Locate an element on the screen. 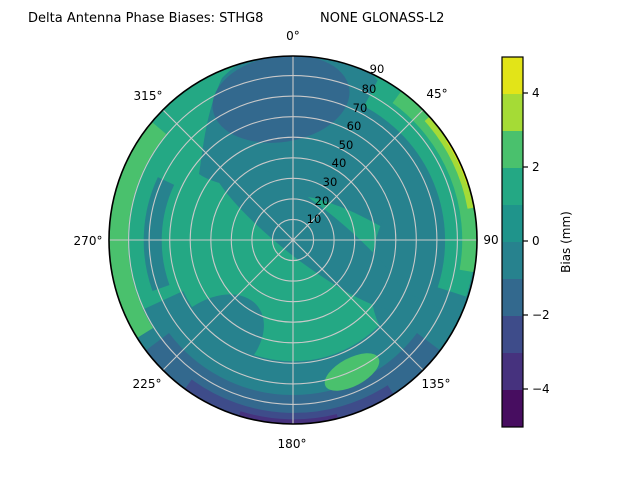 The image size is (640, 484). radius-label-60: 60 is located at coordinates (354, 126).